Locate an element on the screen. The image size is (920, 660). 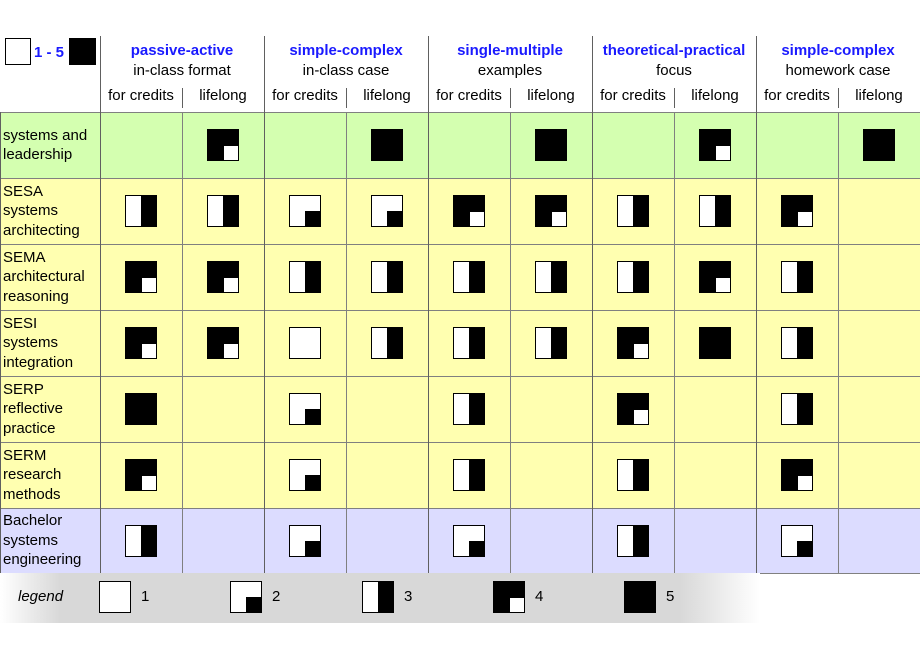
row-label-line: architectural is located at coordinates (44, 277).